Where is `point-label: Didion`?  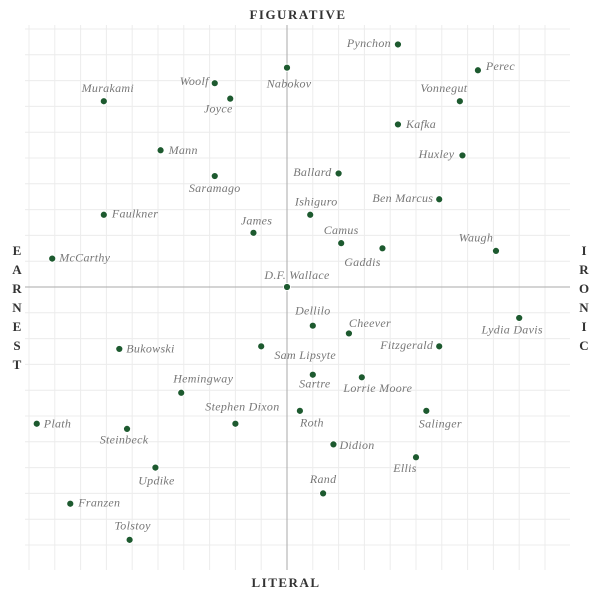
point-label: Didion is located at coordinates (356, 445).